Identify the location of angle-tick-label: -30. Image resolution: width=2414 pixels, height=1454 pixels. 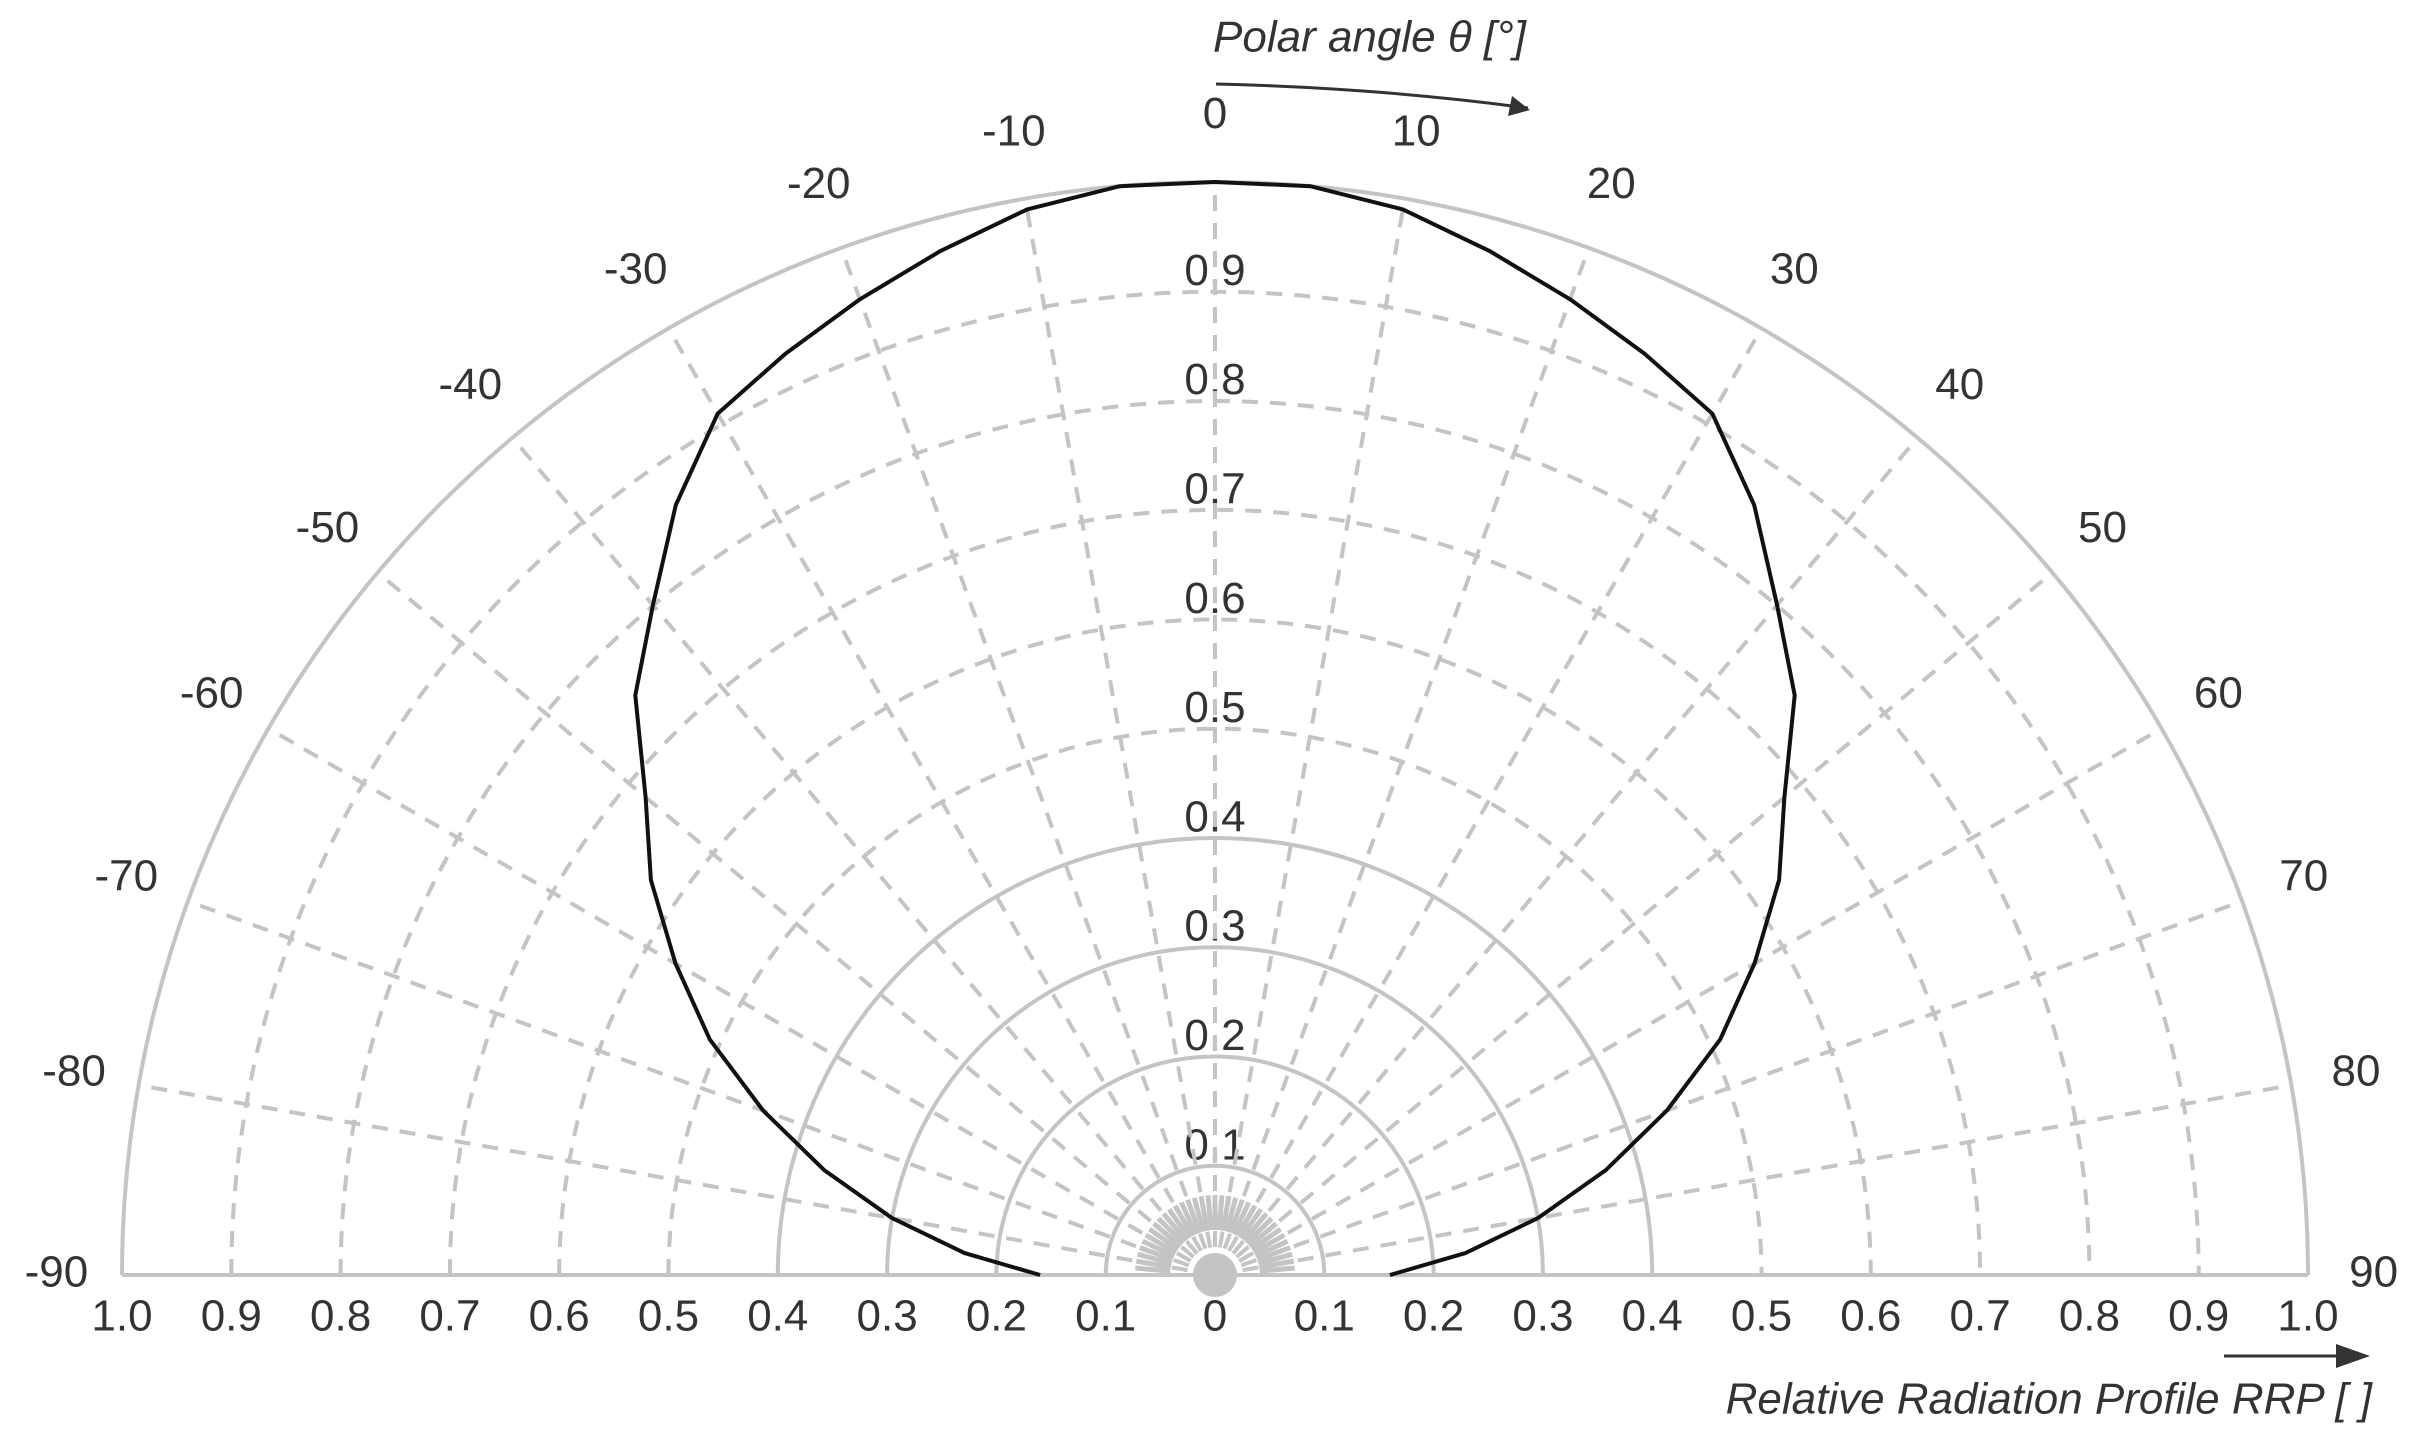
(636, 268).